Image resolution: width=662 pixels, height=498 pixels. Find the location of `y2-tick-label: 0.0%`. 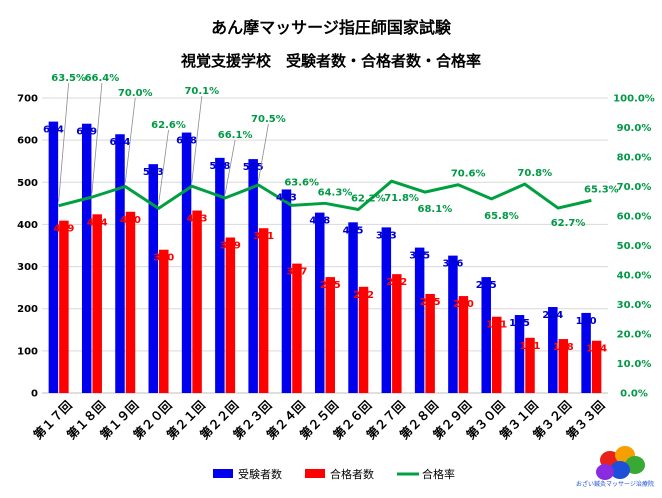

y2-tick-label: 0.0% is located at coordinates (634, 394).